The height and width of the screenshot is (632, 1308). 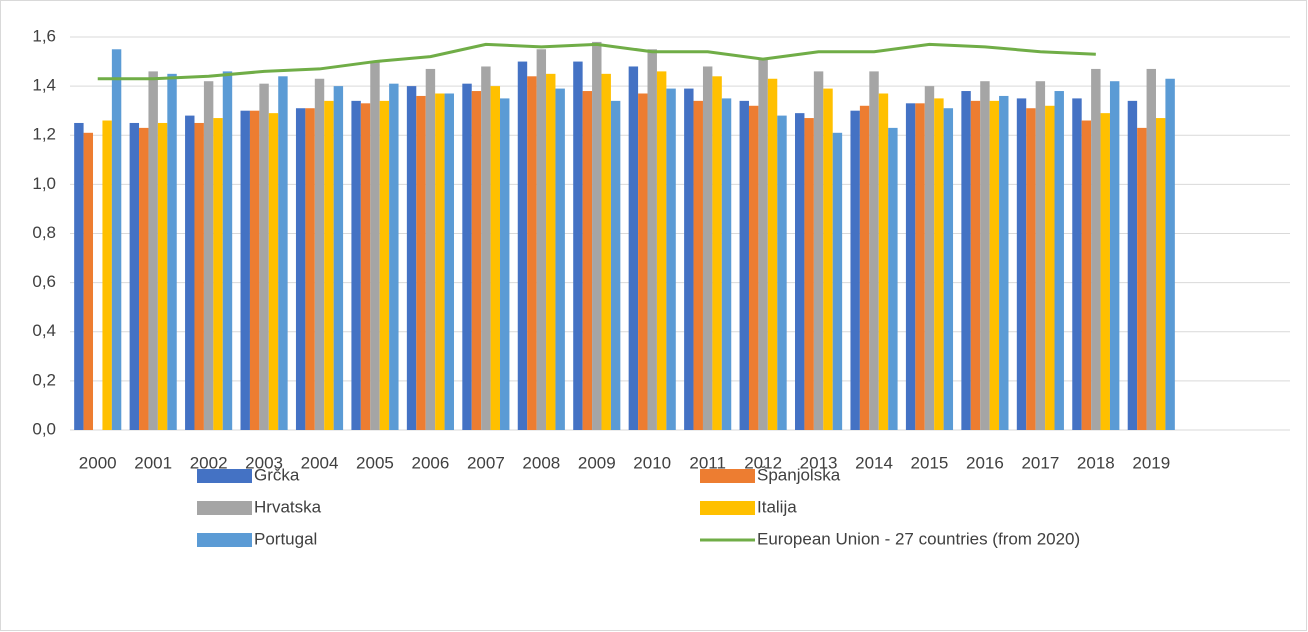 What do you see at coordinates (1151, 462) in the screenshot?
I see `x-tick-label: 2019` at bounding box center [1151, 462].